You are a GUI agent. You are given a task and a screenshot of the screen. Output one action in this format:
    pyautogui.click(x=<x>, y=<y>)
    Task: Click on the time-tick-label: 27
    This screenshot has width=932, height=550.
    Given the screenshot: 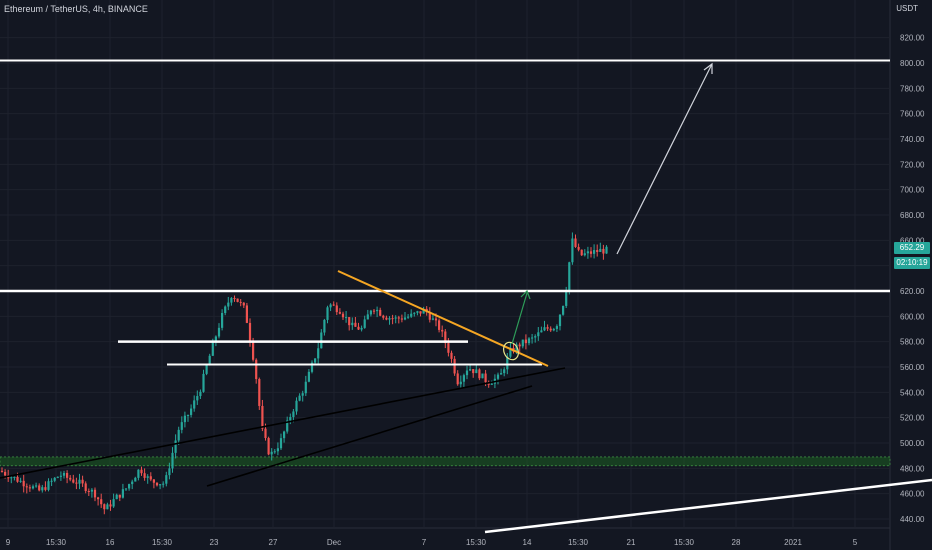 What is the action you would take?
    pyautogui.click(x=273, y=542)
    